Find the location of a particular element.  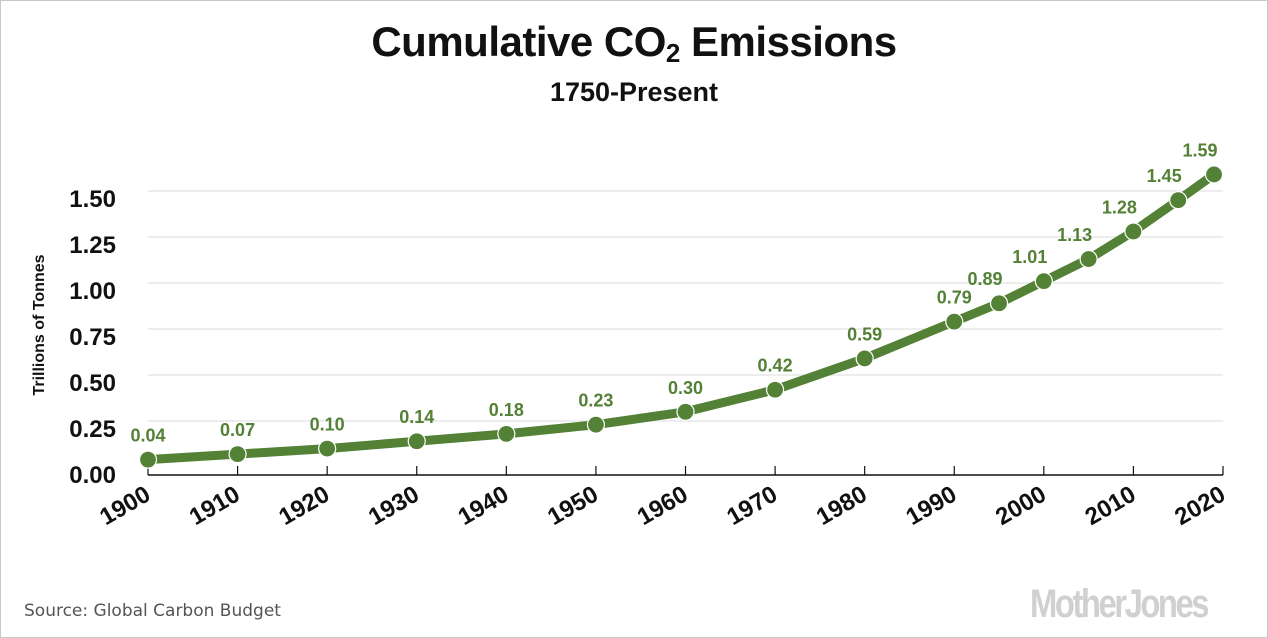

y-tick-label: 1.00 is located at coordinates (92, 291).